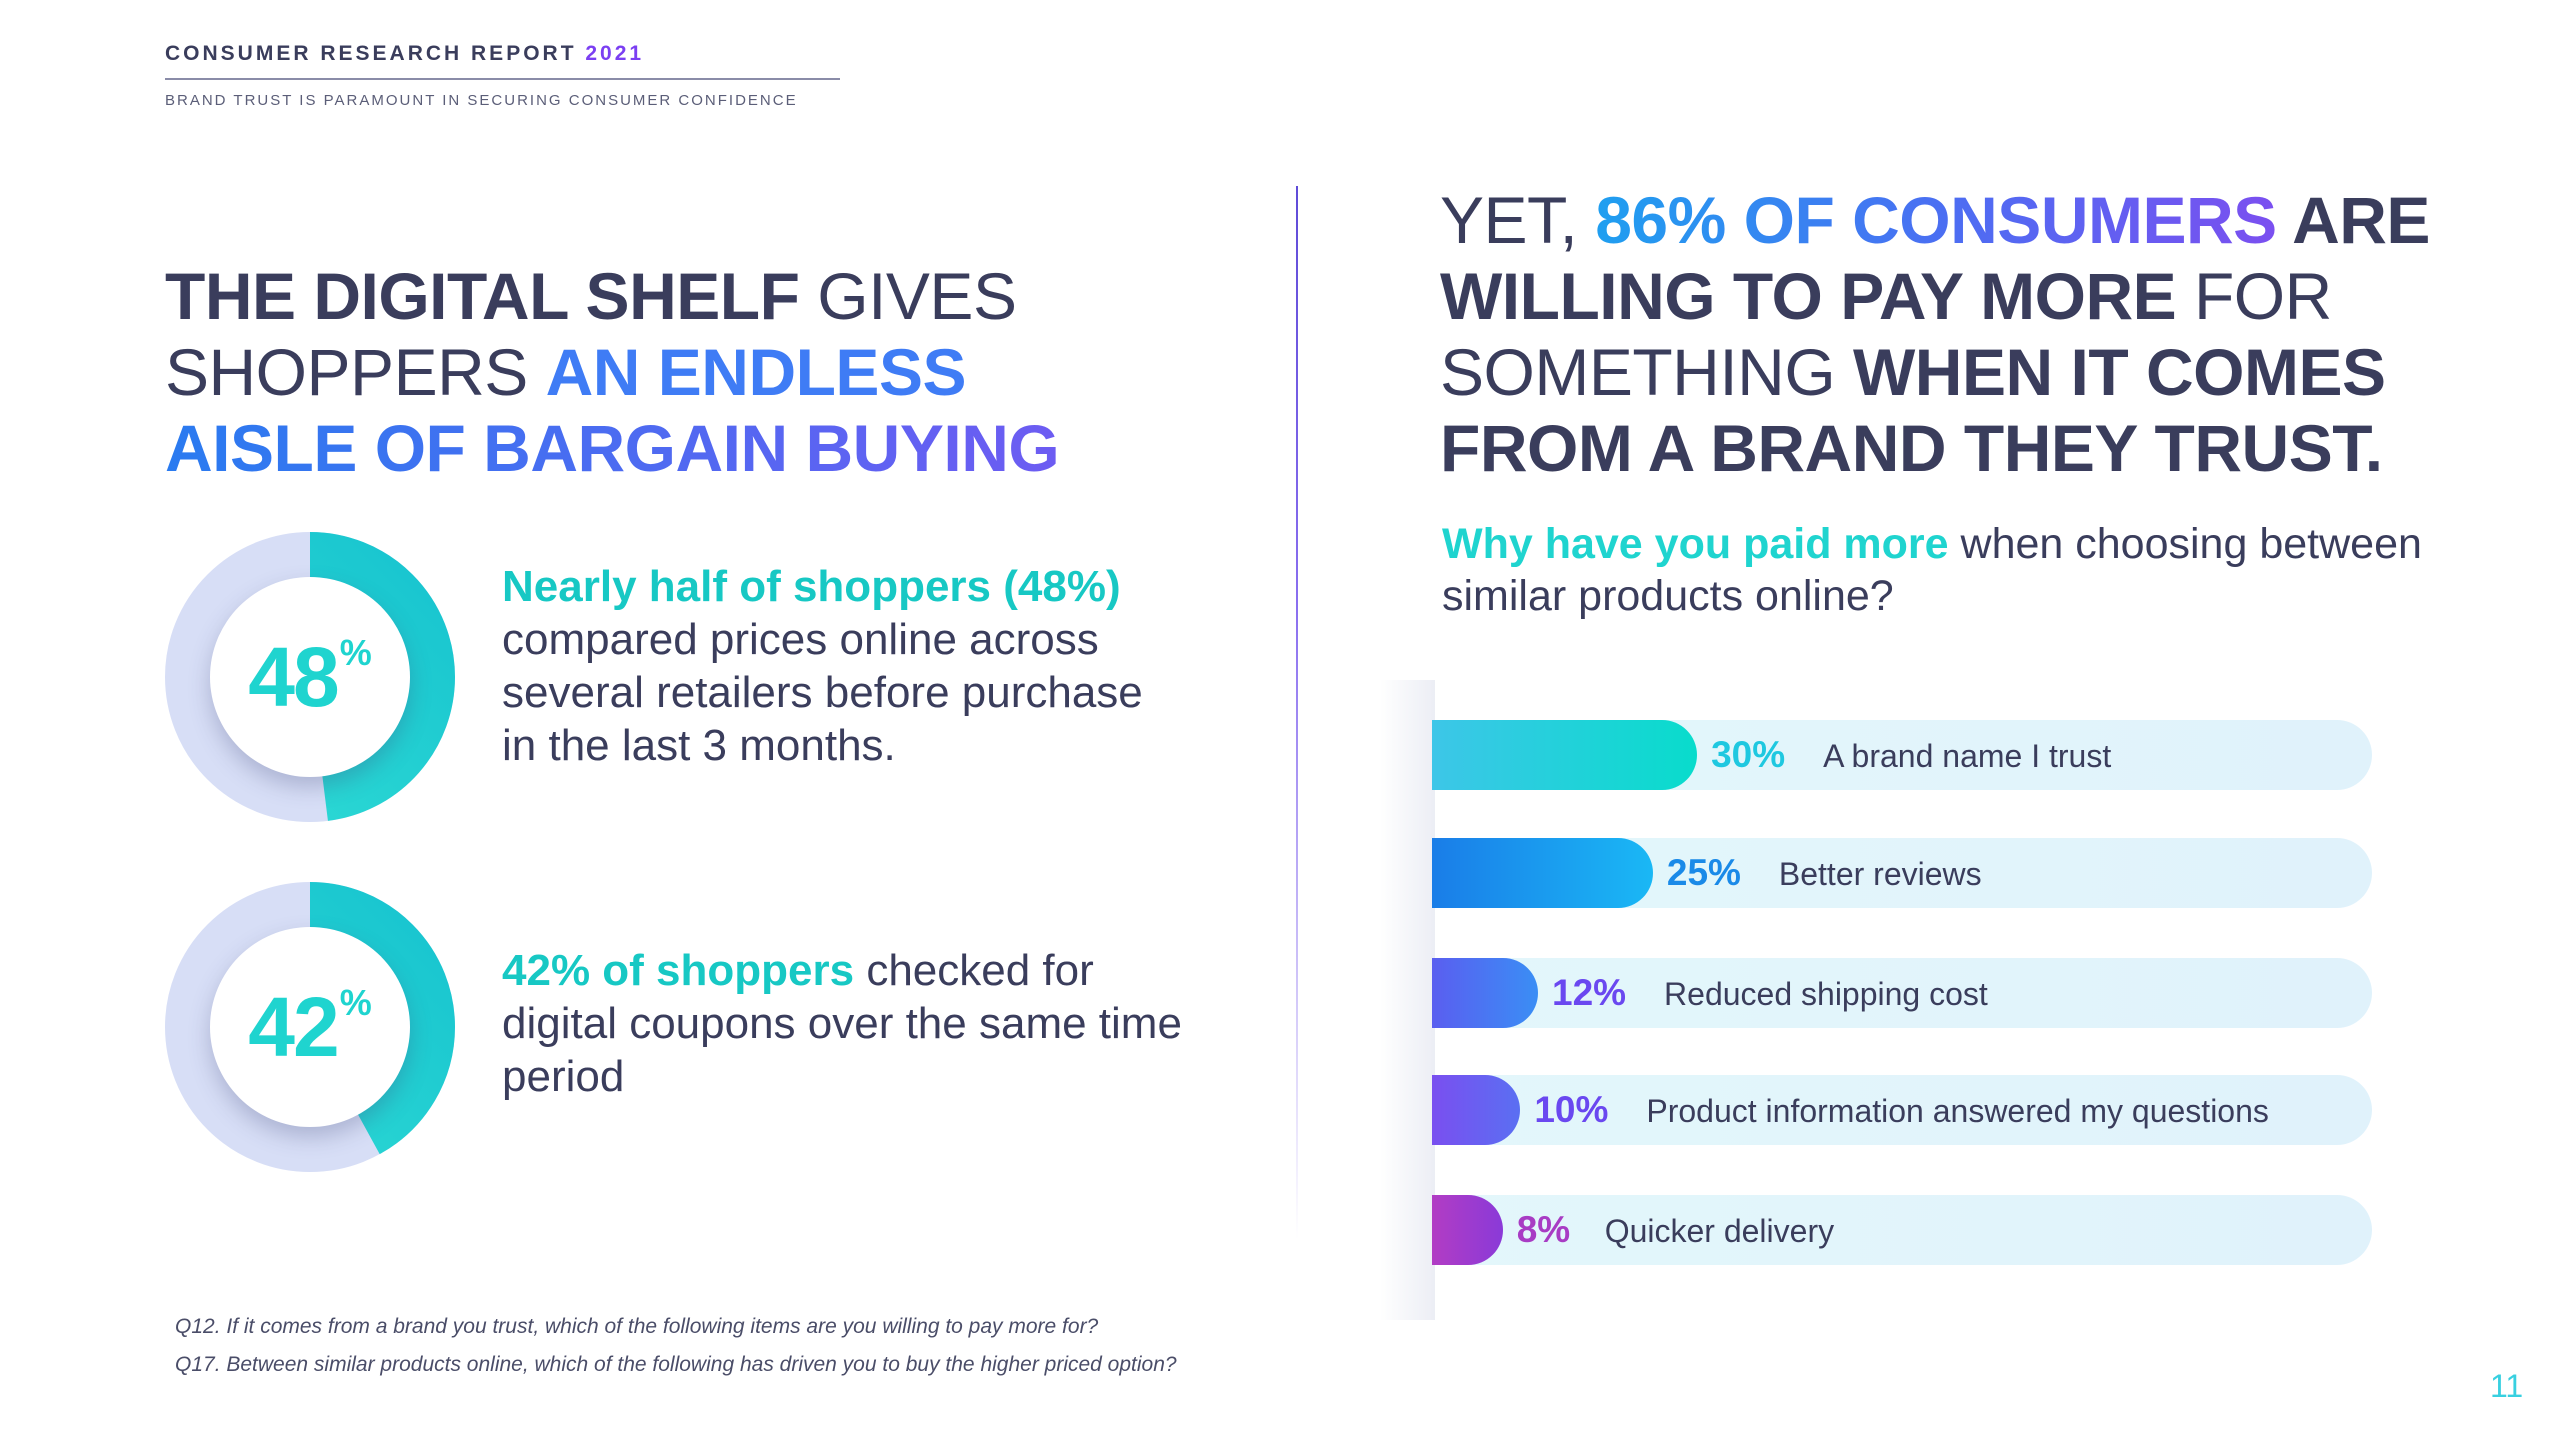  I want to click on bar-row: 12% Reduced shipping cost, so click(1902, 993).